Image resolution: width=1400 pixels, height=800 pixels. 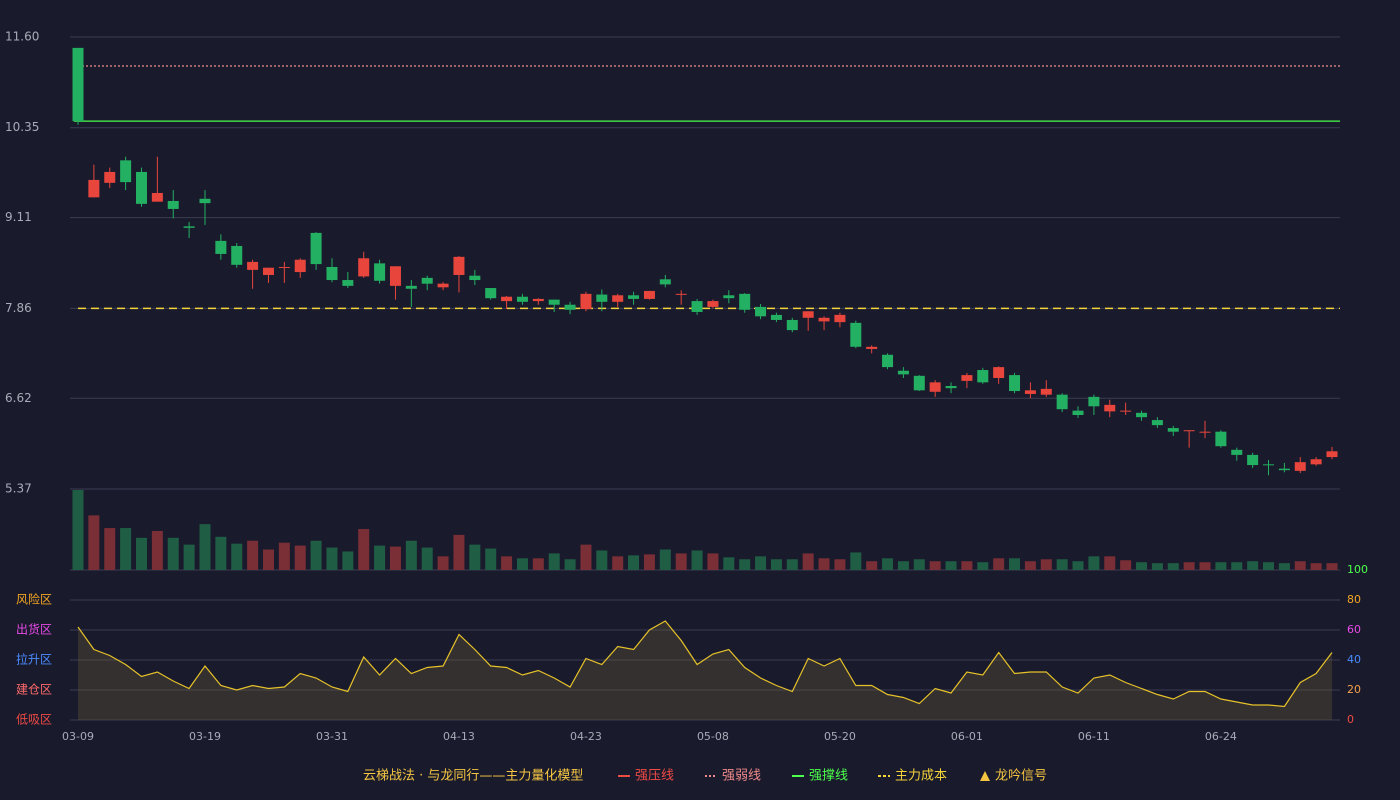 I want to click on y-tick-label: 6.62, so click(x=18, y=398).